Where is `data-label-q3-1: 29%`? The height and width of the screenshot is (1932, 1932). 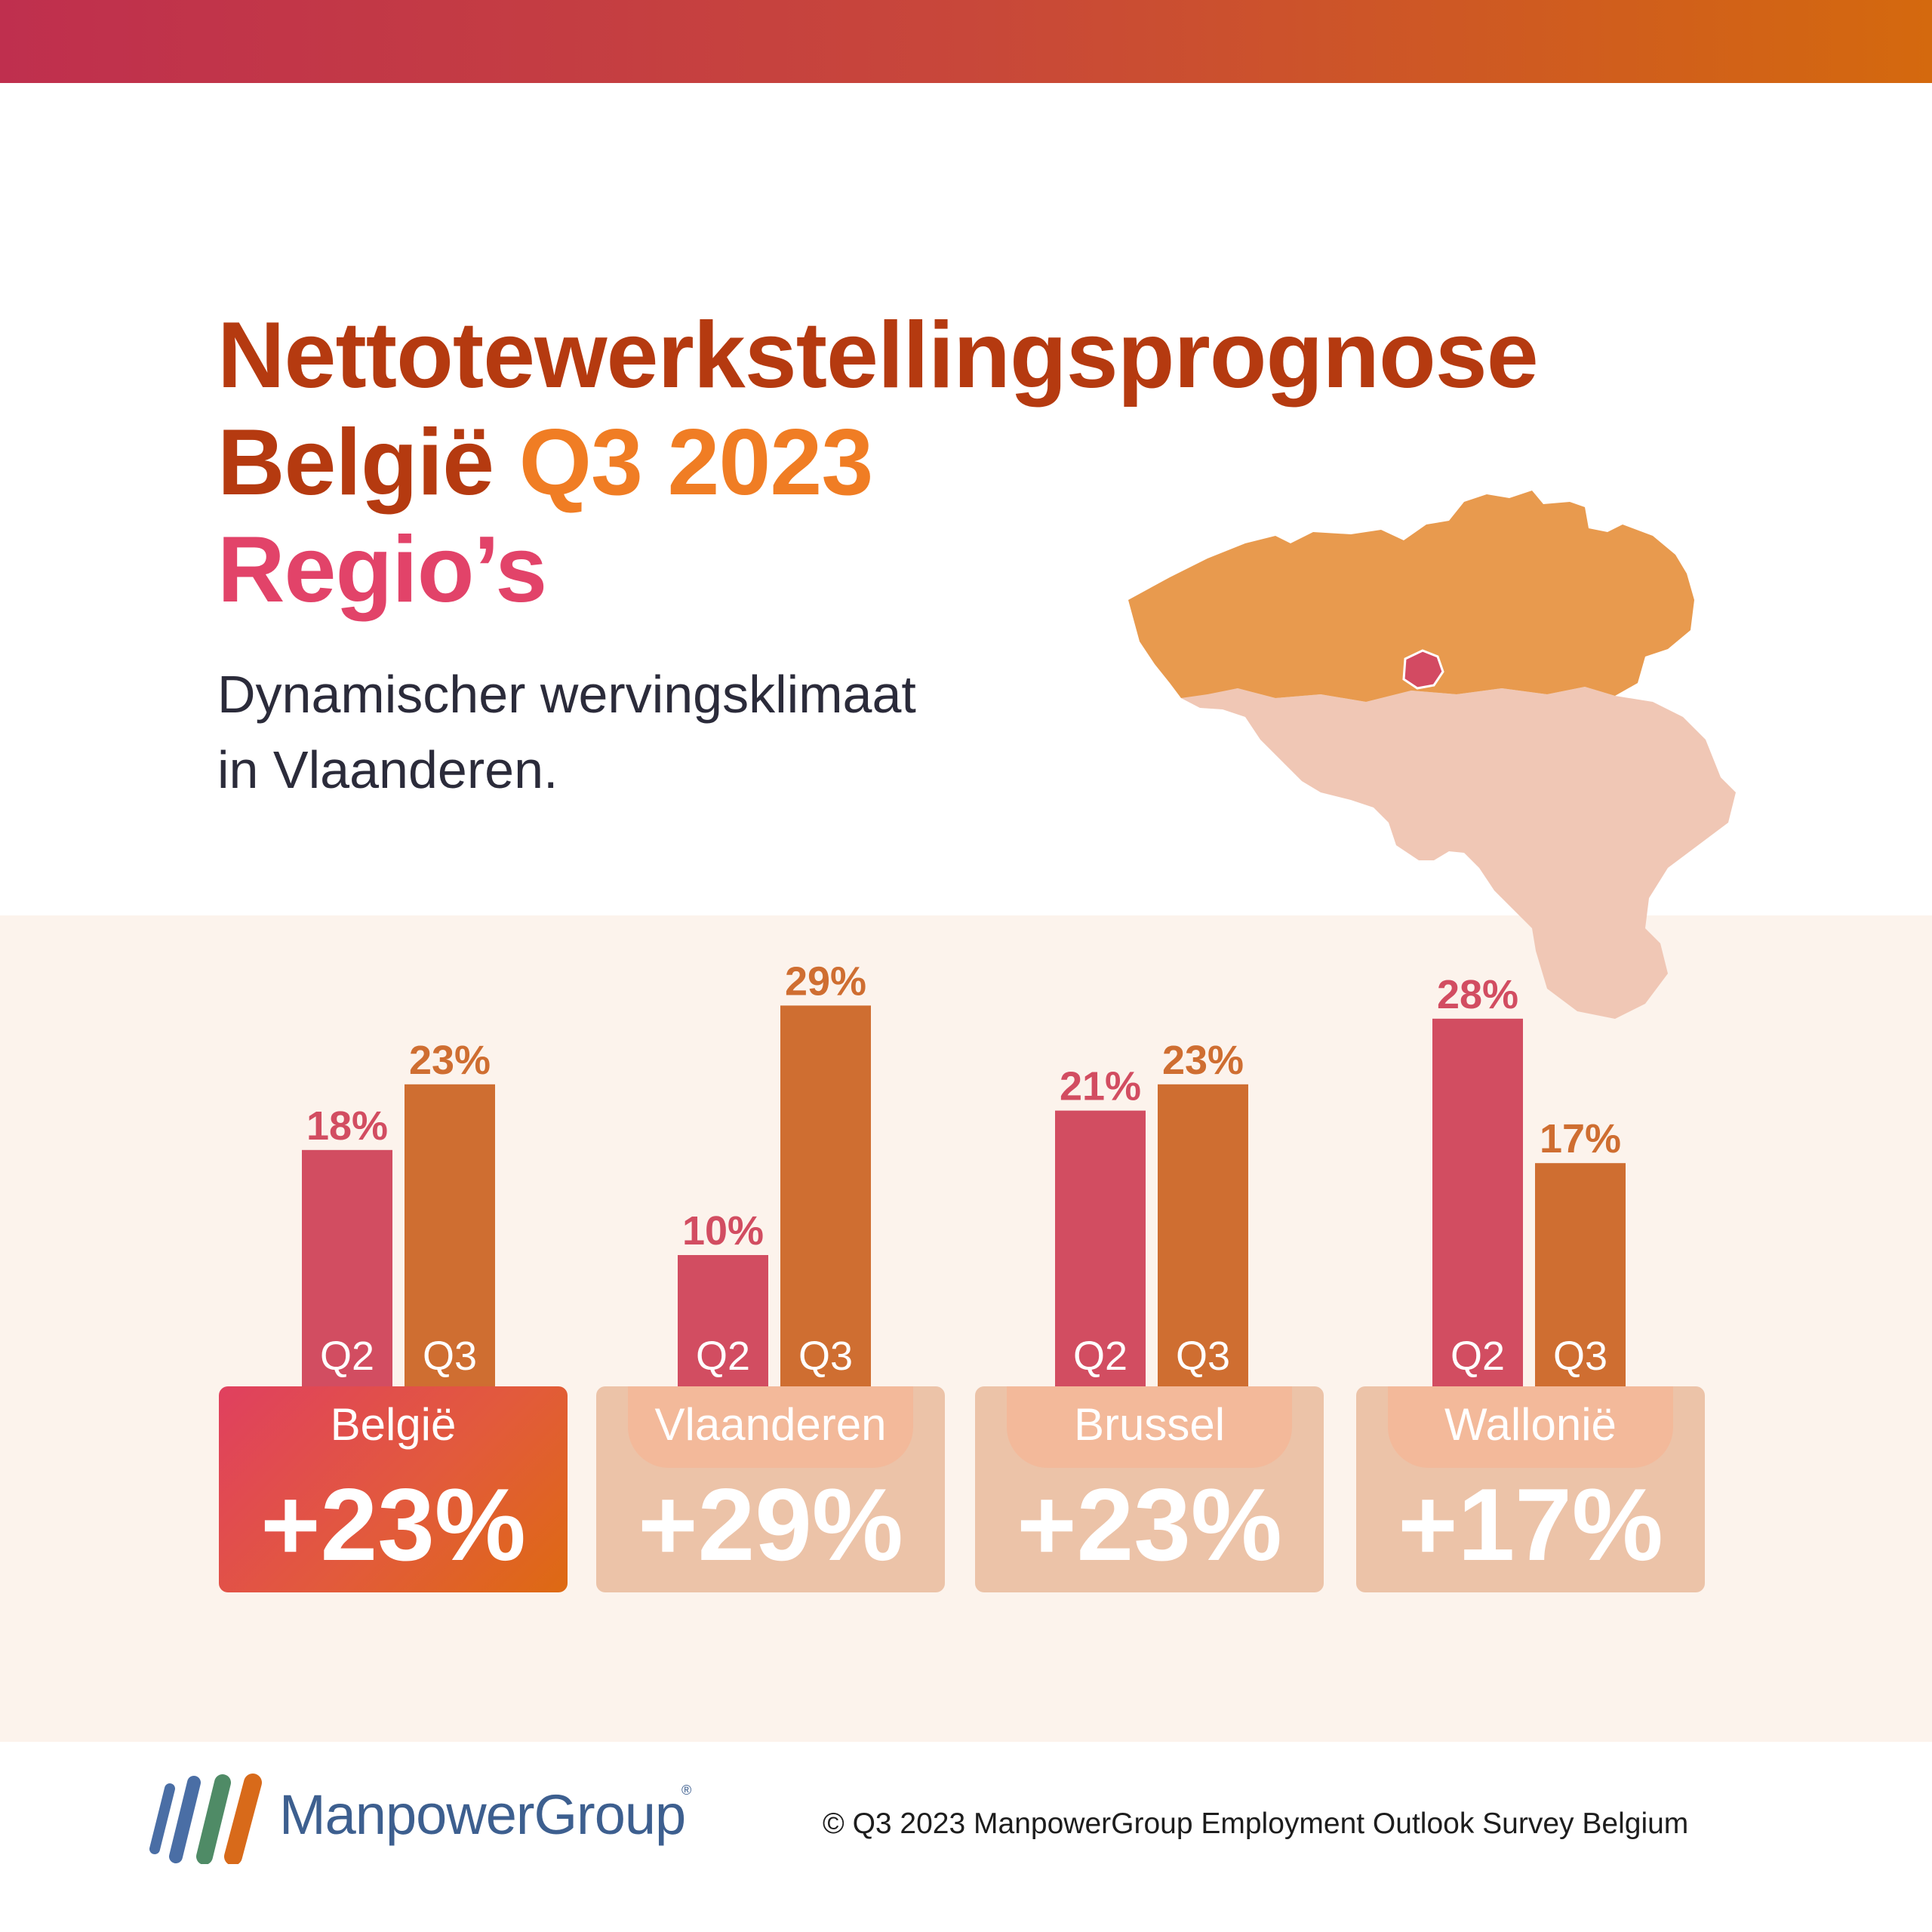 data-label-q3-1: 29% is located at coordinates (825, 981).